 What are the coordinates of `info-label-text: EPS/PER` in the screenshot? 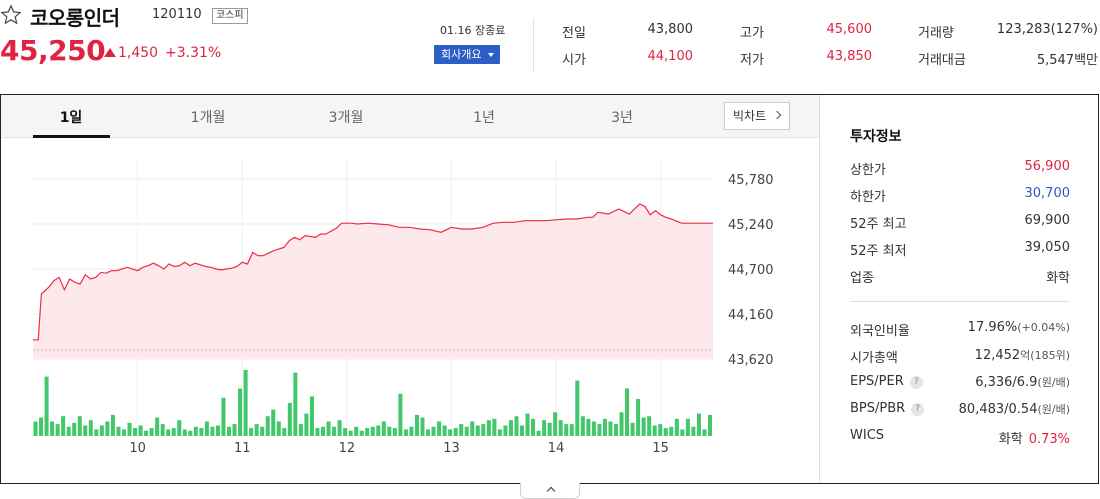 It's located at (877, 381).